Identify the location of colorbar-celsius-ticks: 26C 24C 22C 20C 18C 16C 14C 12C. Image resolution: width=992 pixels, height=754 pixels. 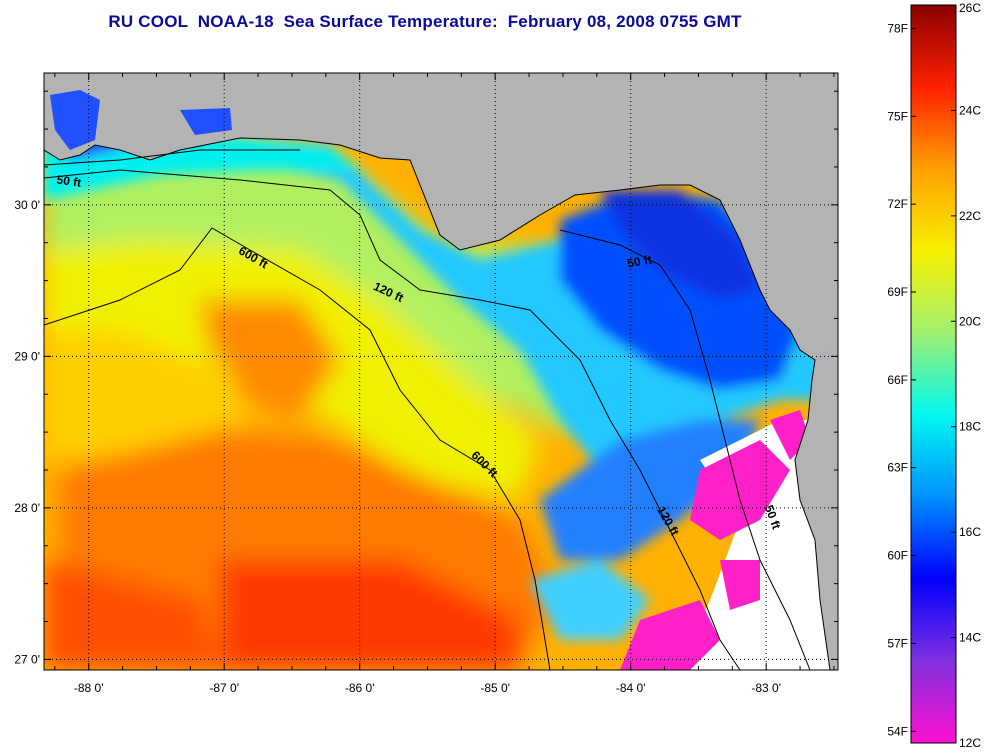
(966, 375).